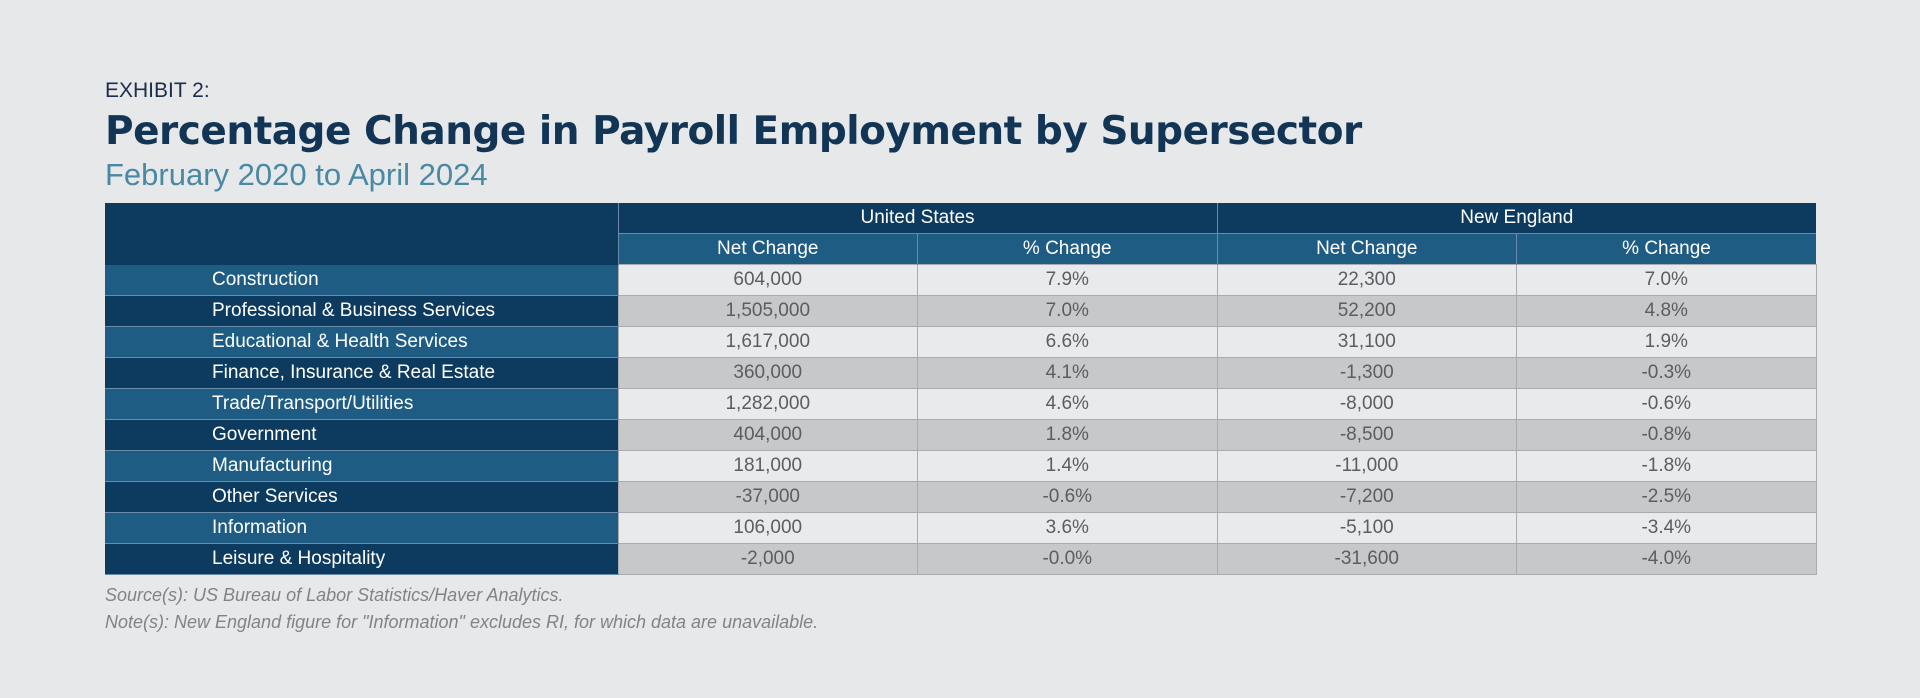  What do you see at coordinates (1666, 373) in the screenshot?
I see `ne-pct-change-cell: -0.3%` at bounding box center [1666, 373].